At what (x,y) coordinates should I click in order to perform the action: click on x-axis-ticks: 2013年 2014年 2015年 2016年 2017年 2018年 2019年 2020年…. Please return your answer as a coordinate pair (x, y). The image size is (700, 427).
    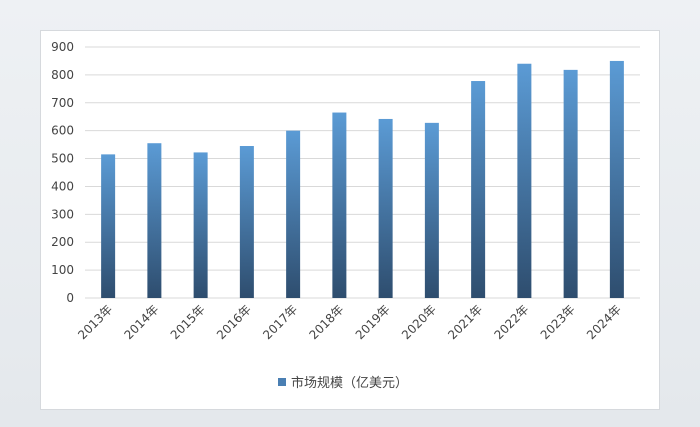
    Looking at the image, I should click on (349, 322).